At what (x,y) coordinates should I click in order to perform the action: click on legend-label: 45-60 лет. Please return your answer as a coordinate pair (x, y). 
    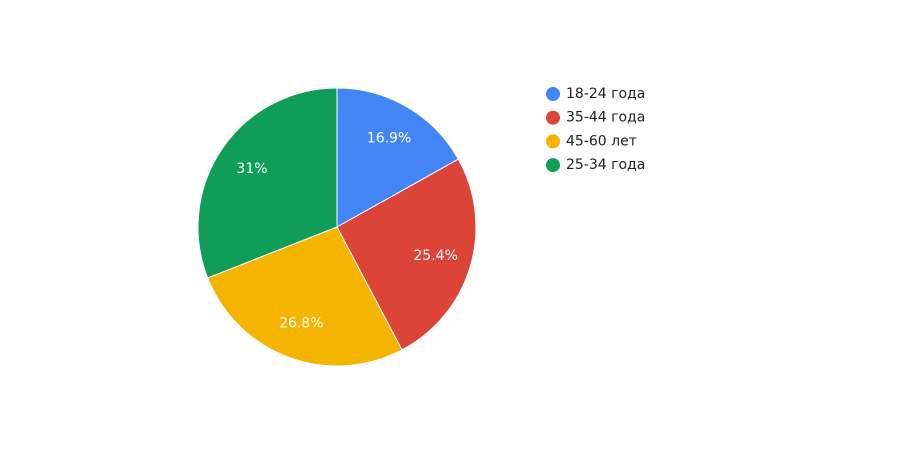
    Looking at the image, I should click on (601, 141).